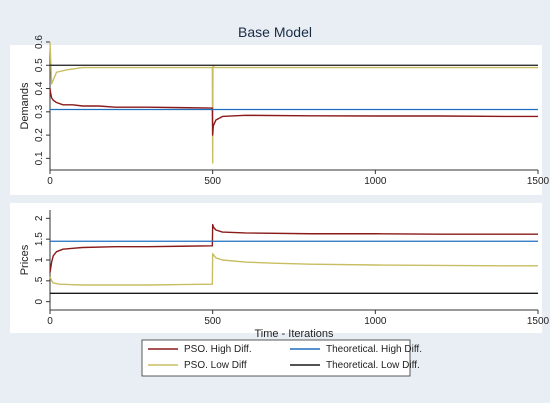  What do you see at coordinates (275, 32) in the screenshot?
I see `chart-title: Base Model` at bounding box center [275, 32].